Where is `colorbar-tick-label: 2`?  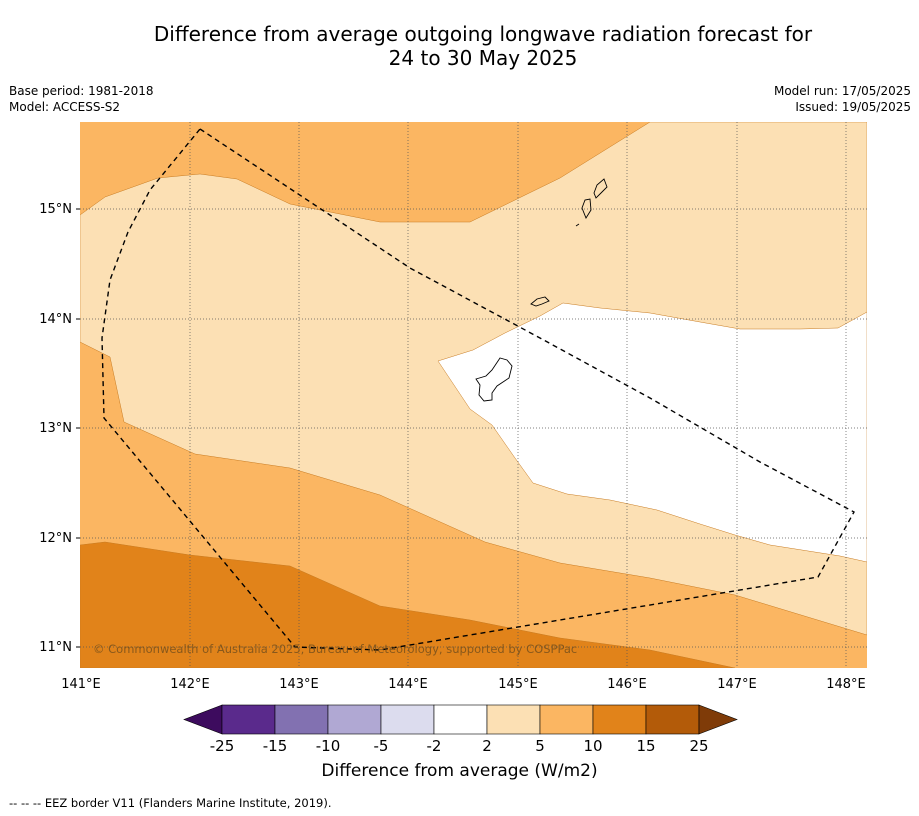
colorbar-tick-label: 2 is located at coordinates (487, 746).